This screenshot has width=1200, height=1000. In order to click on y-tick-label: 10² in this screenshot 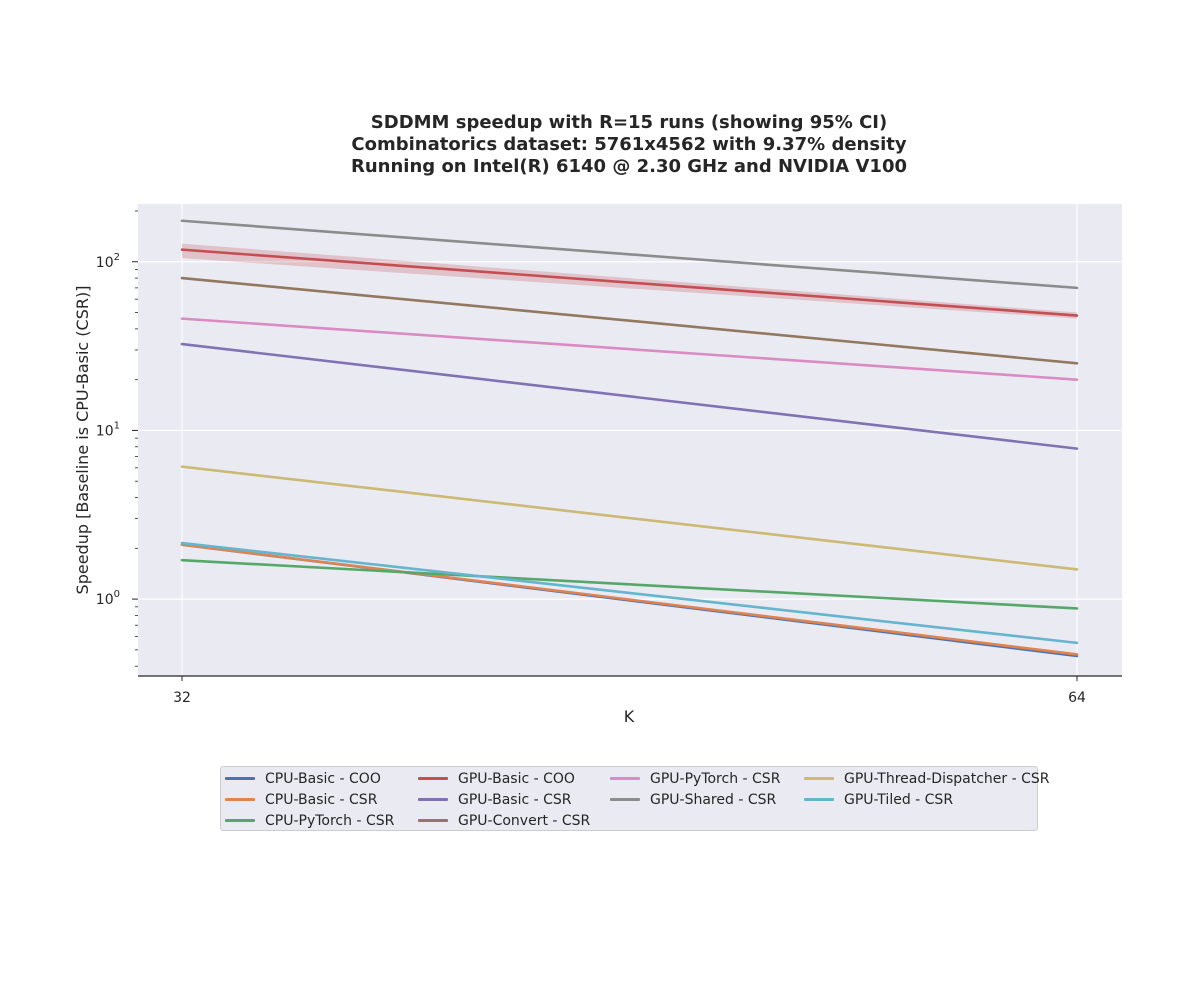, I will do `click(108, 261)`.